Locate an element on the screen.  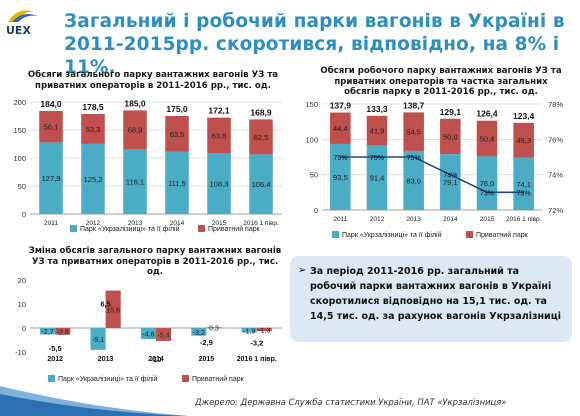
data-label-state: 74,1 is located at coordinates (523, 184).